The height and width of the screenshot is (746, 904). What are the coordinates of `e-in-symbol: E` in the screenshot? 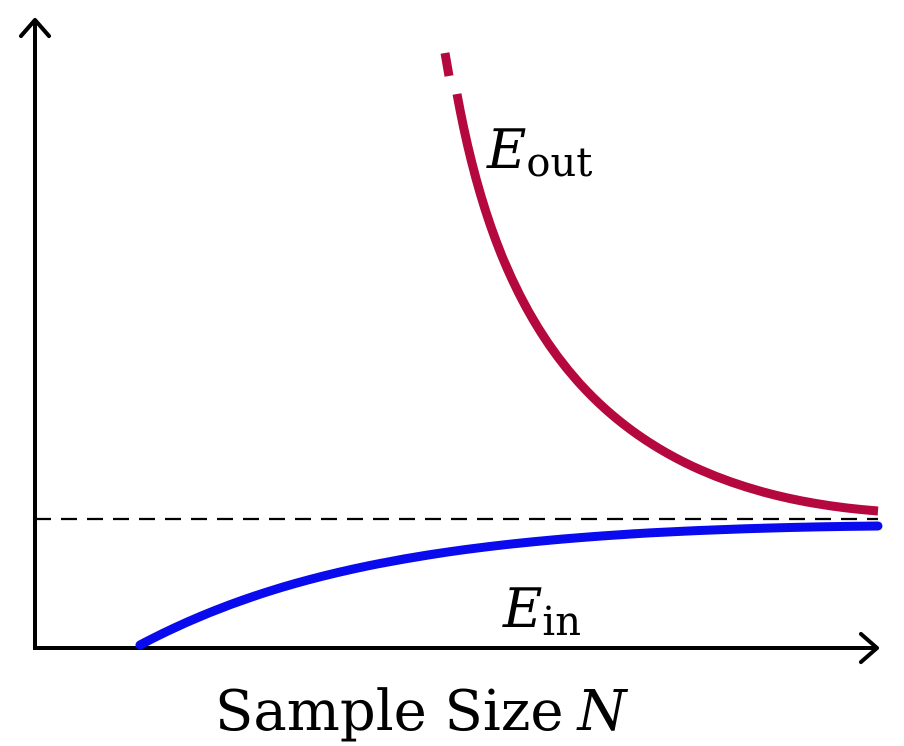 It's located at (522, 608).